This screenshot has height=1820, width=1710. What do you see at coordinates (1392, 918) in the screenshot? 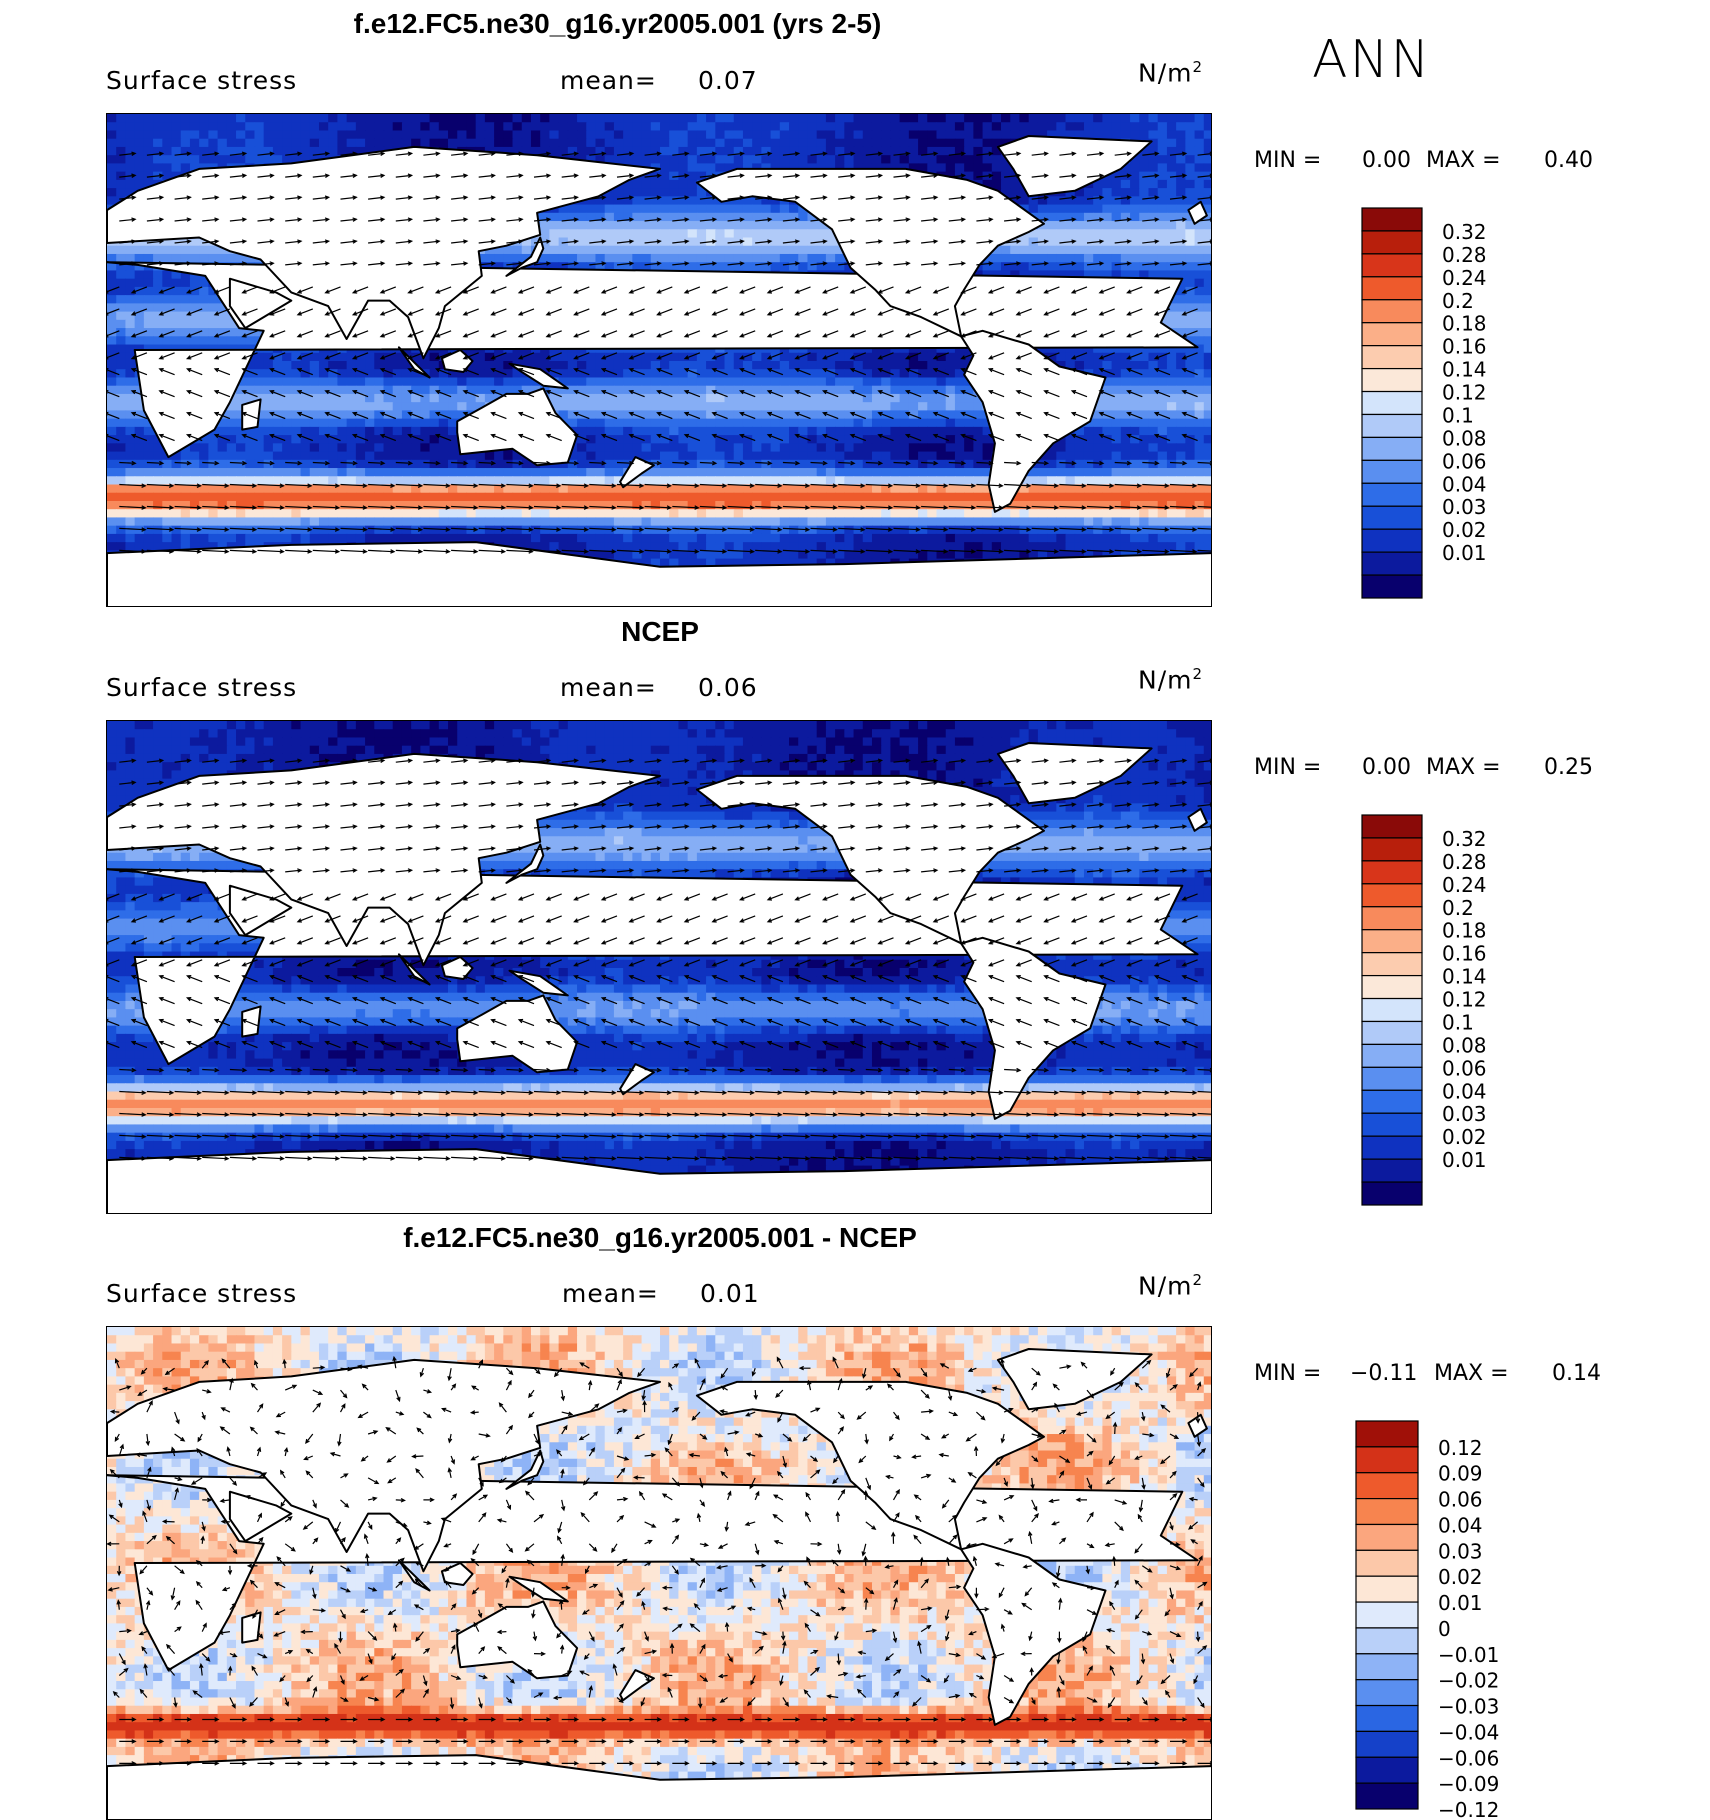
I see `colorbar-swatch` at bounding box center [1392, 918].